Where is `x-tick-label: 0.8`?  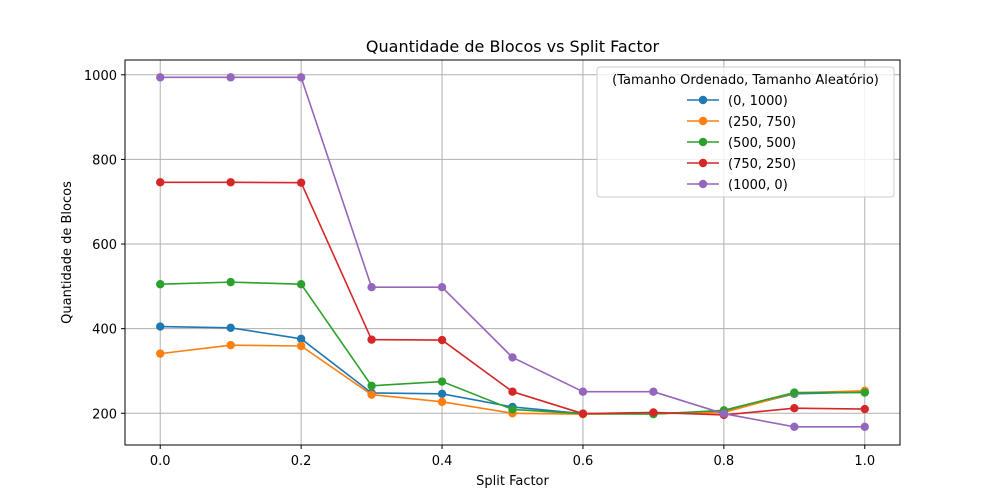
x-tick-label: 0.8 is located at coordinates (724, 461).